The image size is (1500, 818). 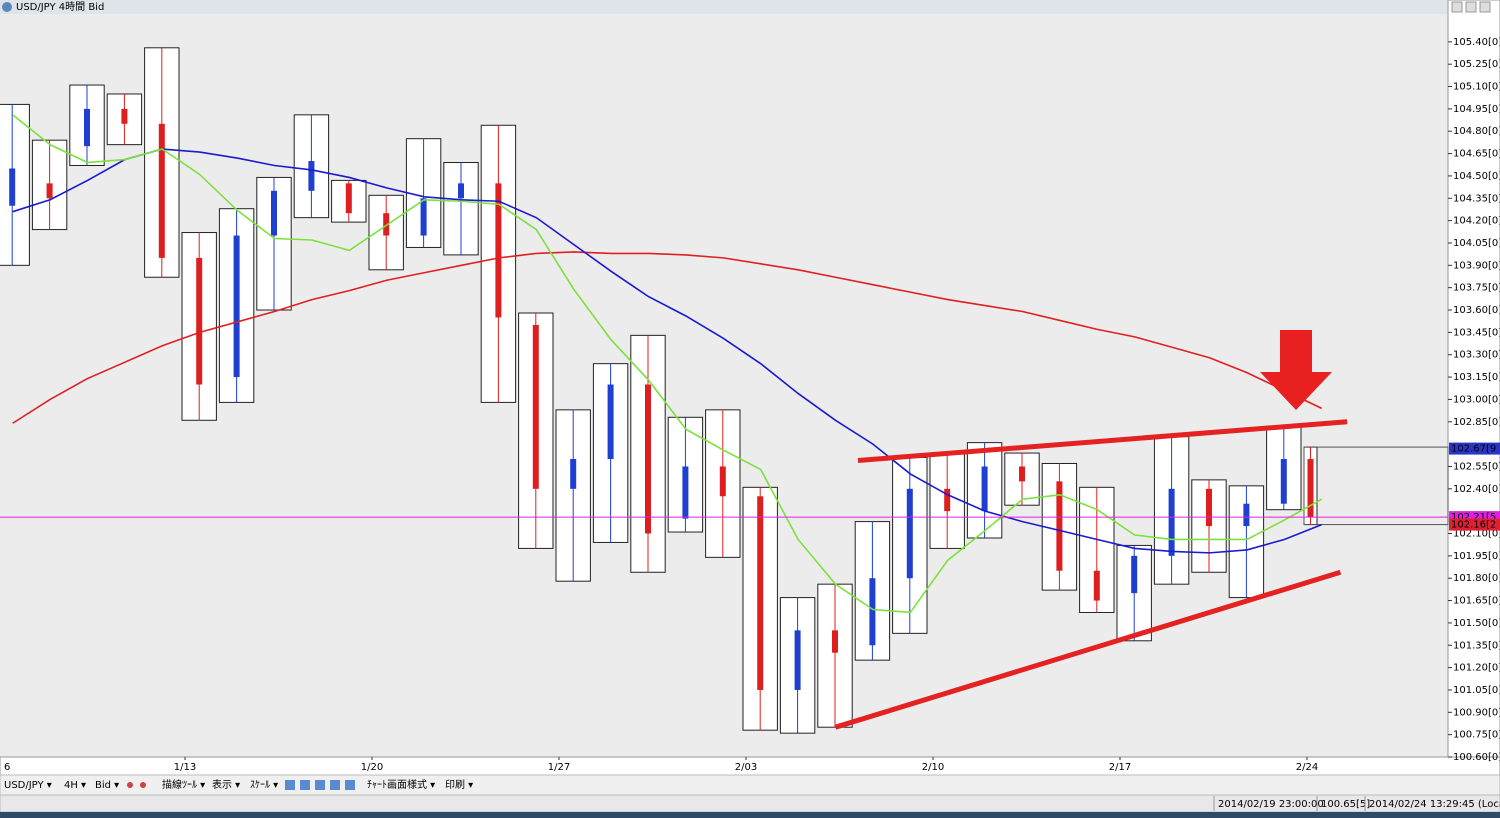 I want to click on y-tick-label: 101.95[0], so click(x=1476, y=556).